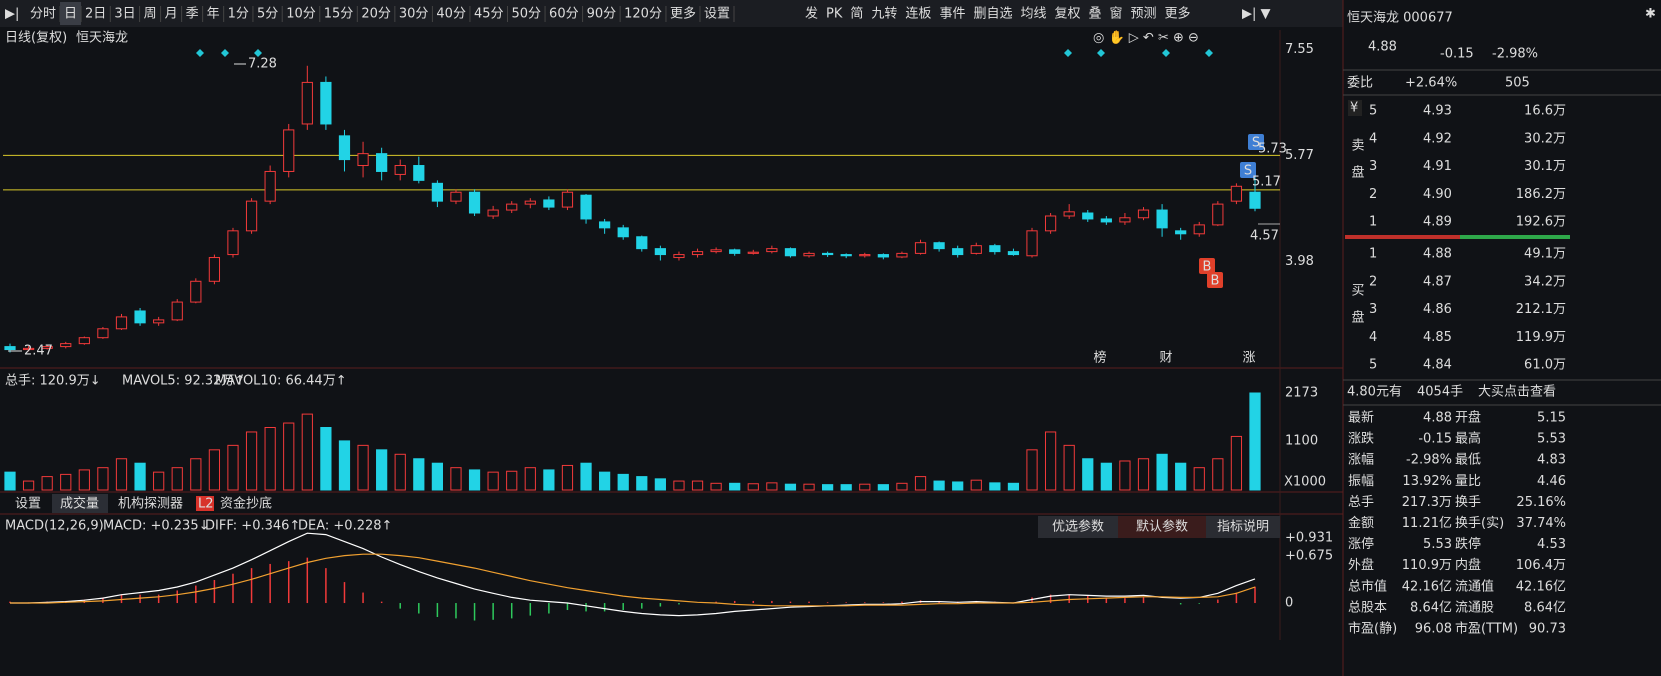  I want to click on toolbar-item: 复权, so click(1067, 14).